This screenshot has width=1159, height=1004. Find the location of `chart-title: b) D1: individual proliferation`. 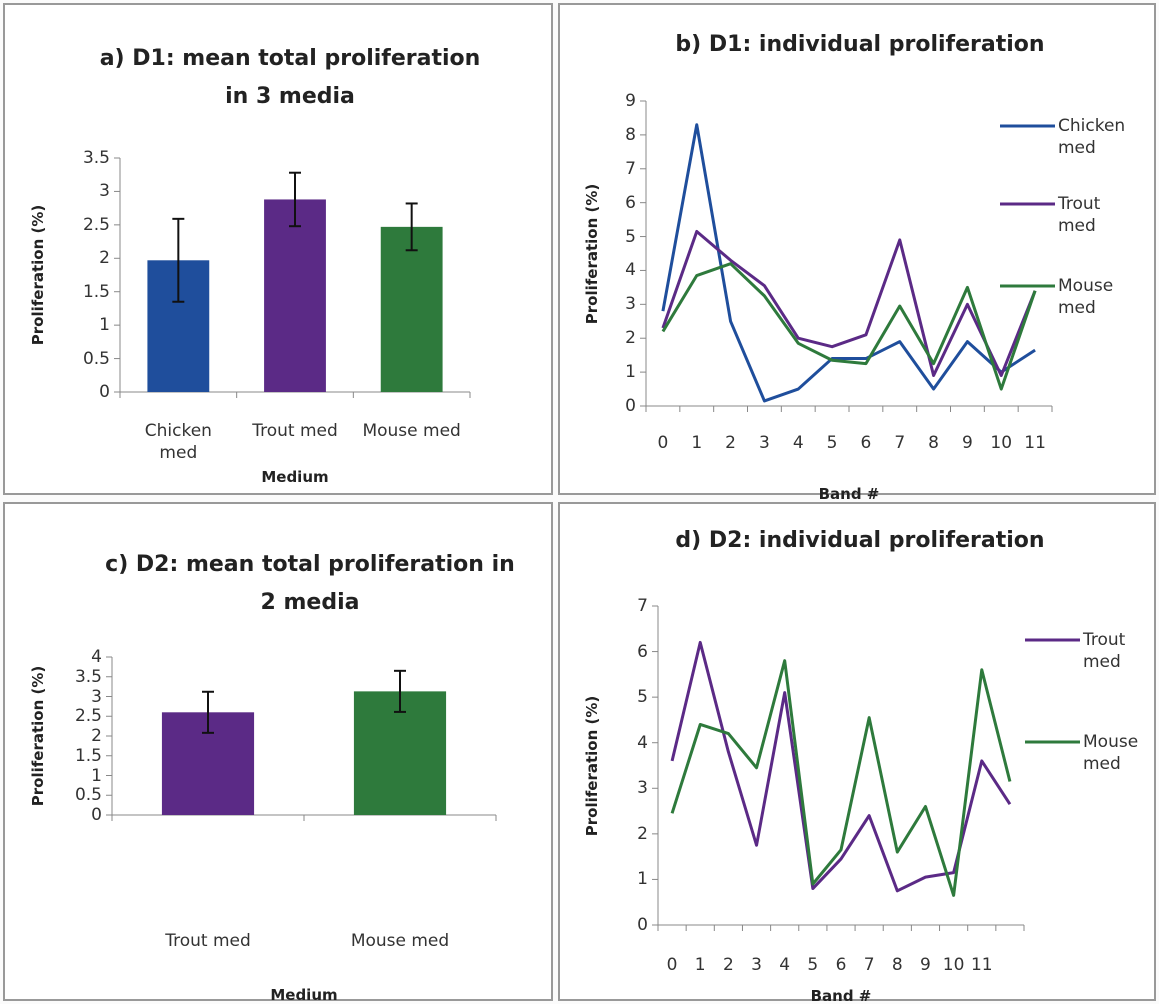

chart-title: b) D1: individual proliferation is located at coordinates (860, 44).